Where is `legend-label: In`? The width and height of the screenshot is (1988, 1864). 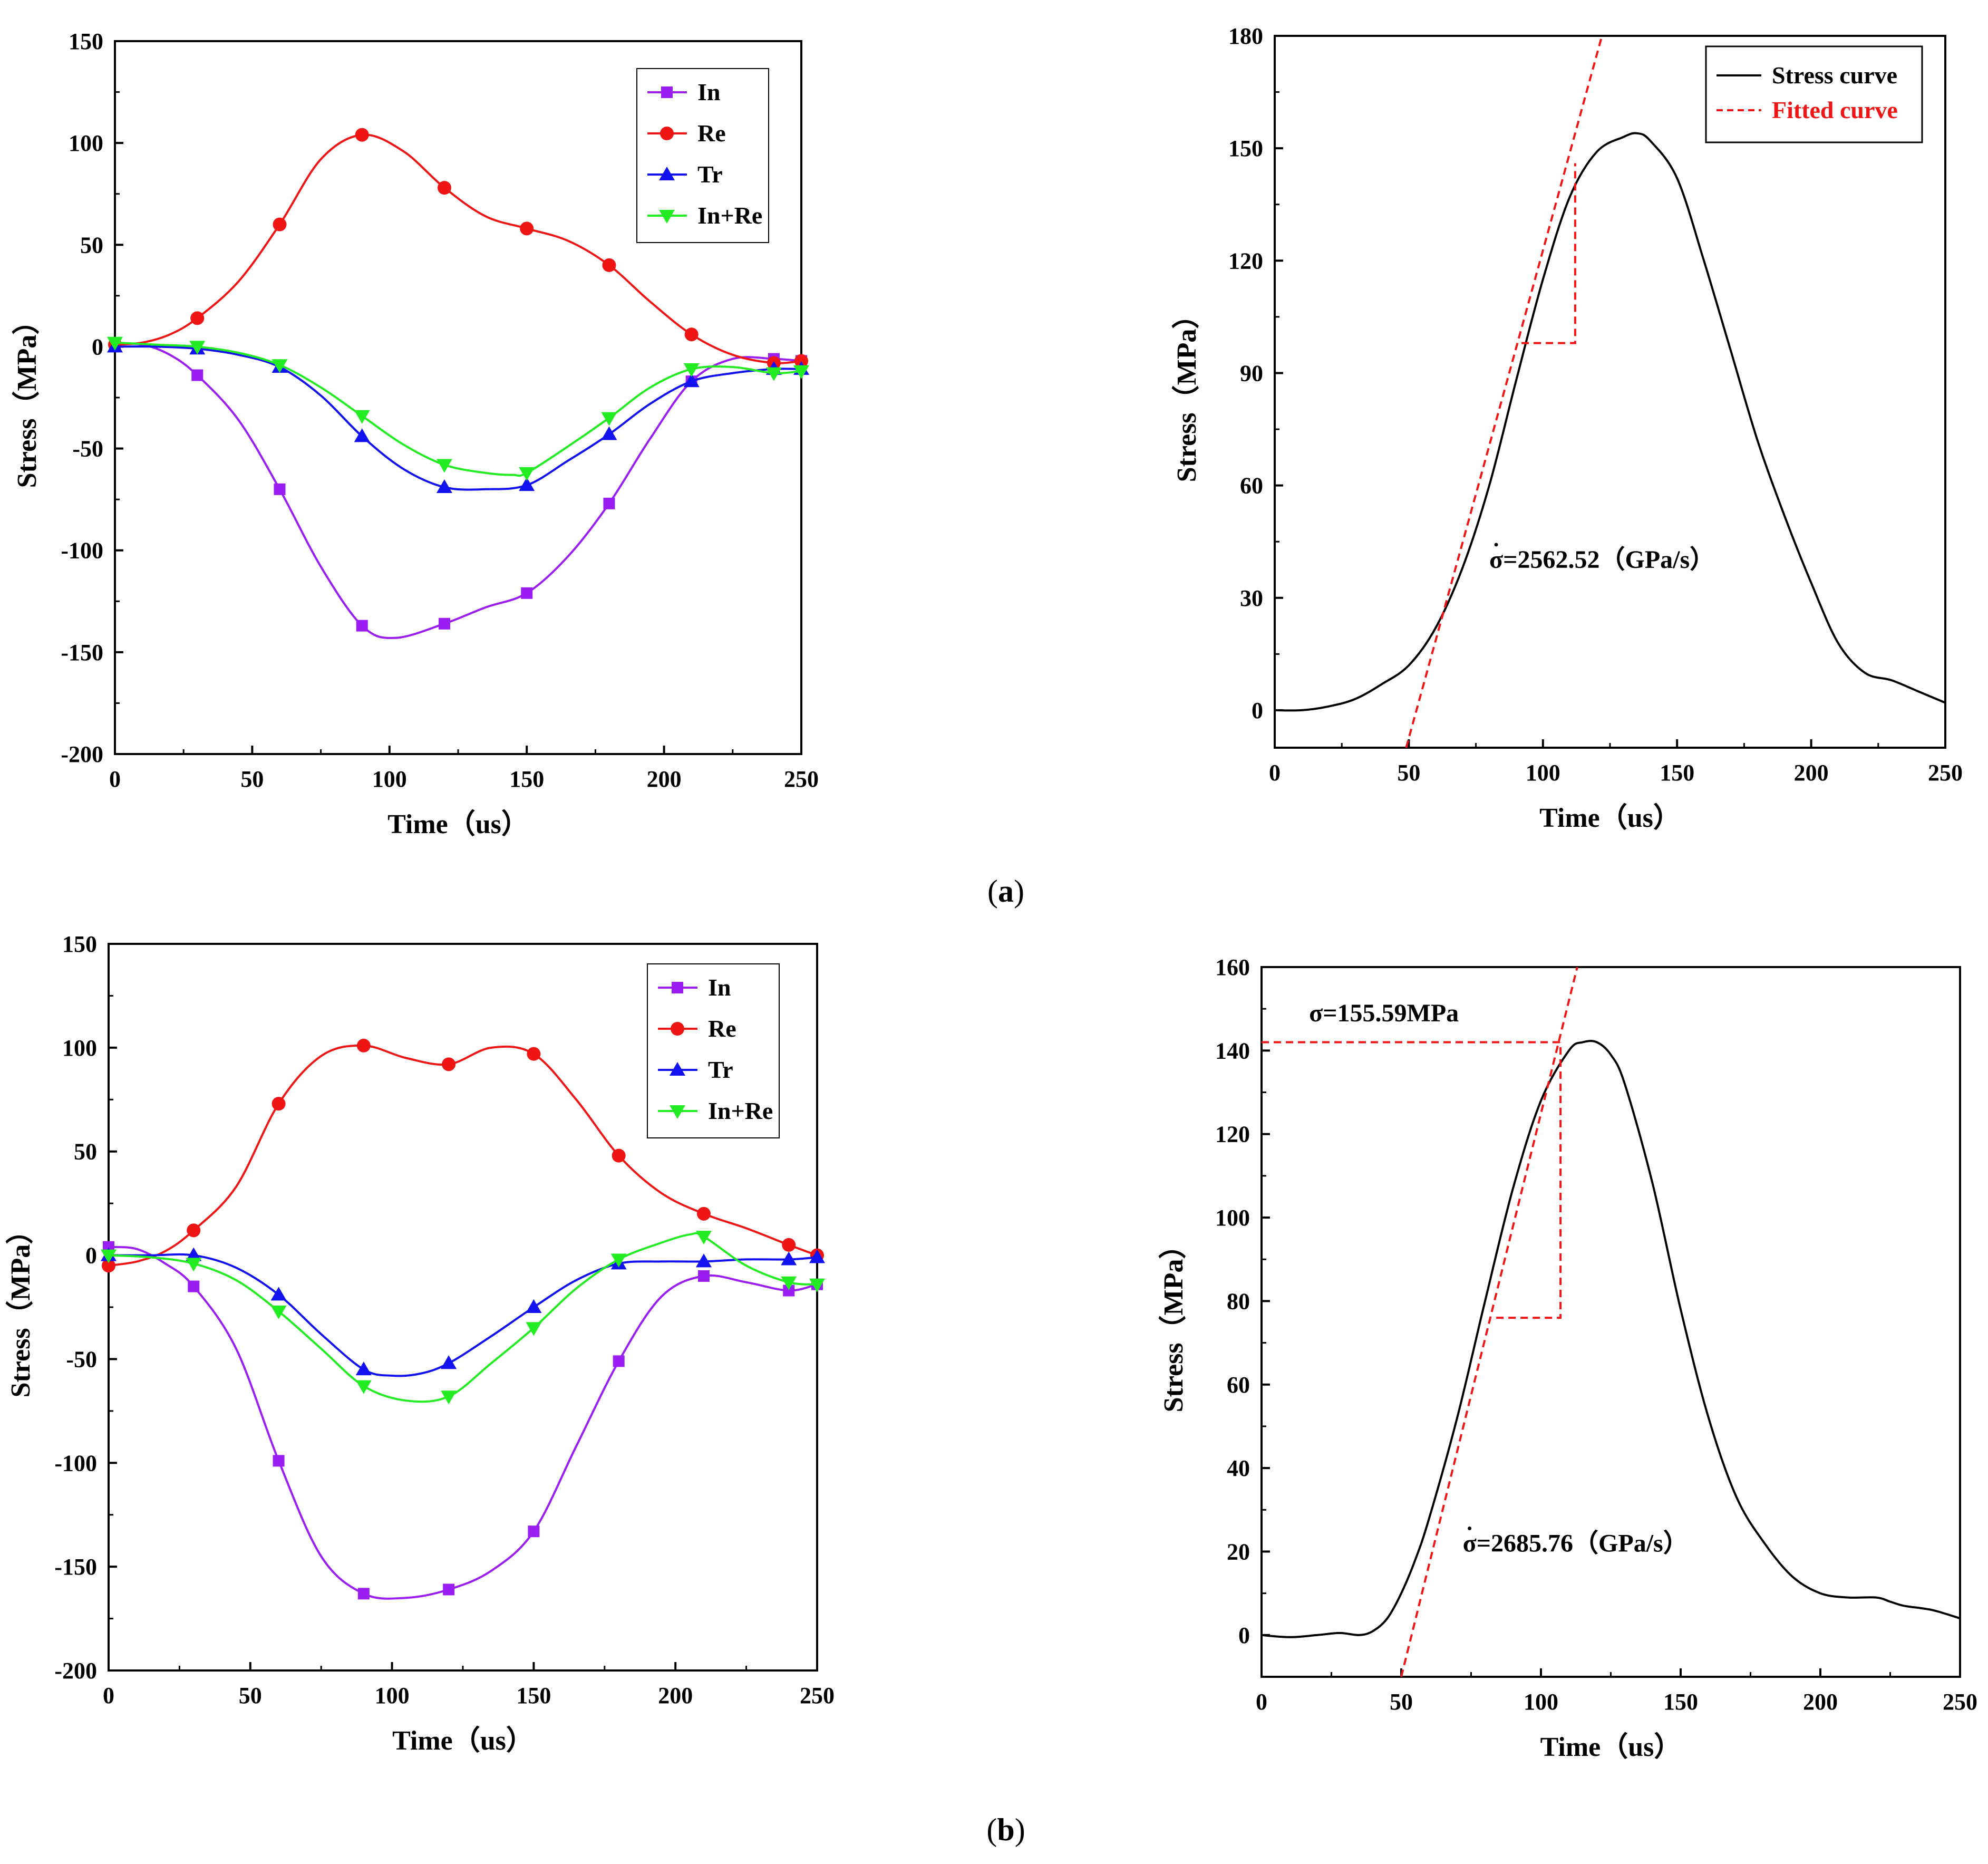
legend-label: In is located at coordinates (708, 92).